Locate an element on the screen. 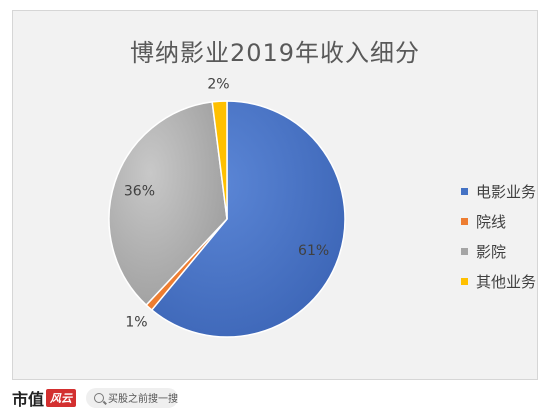 This screenshot has height=415, width=550. brand-logo: 市值 风云 is located at coordinates (44, 398).